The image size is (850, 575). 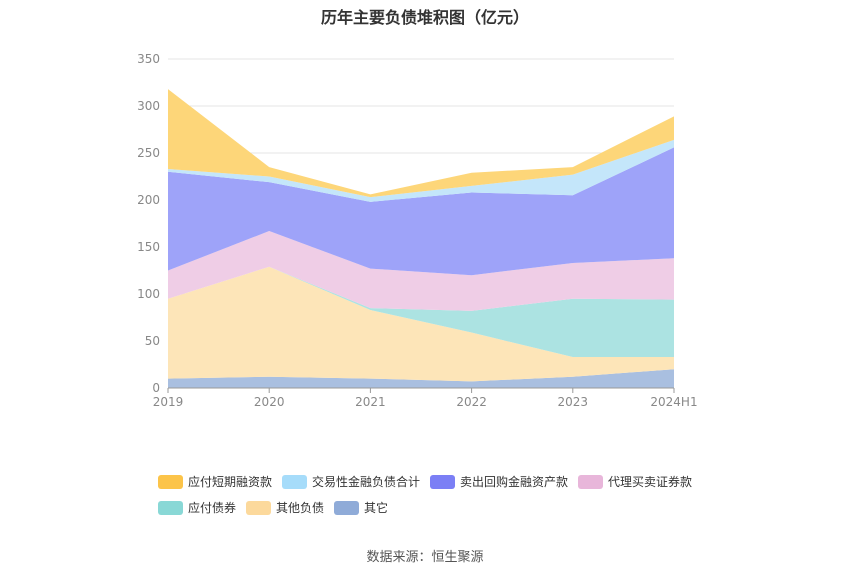 I want to click on legend-label: 其他负债, so click(x=300, y=508).